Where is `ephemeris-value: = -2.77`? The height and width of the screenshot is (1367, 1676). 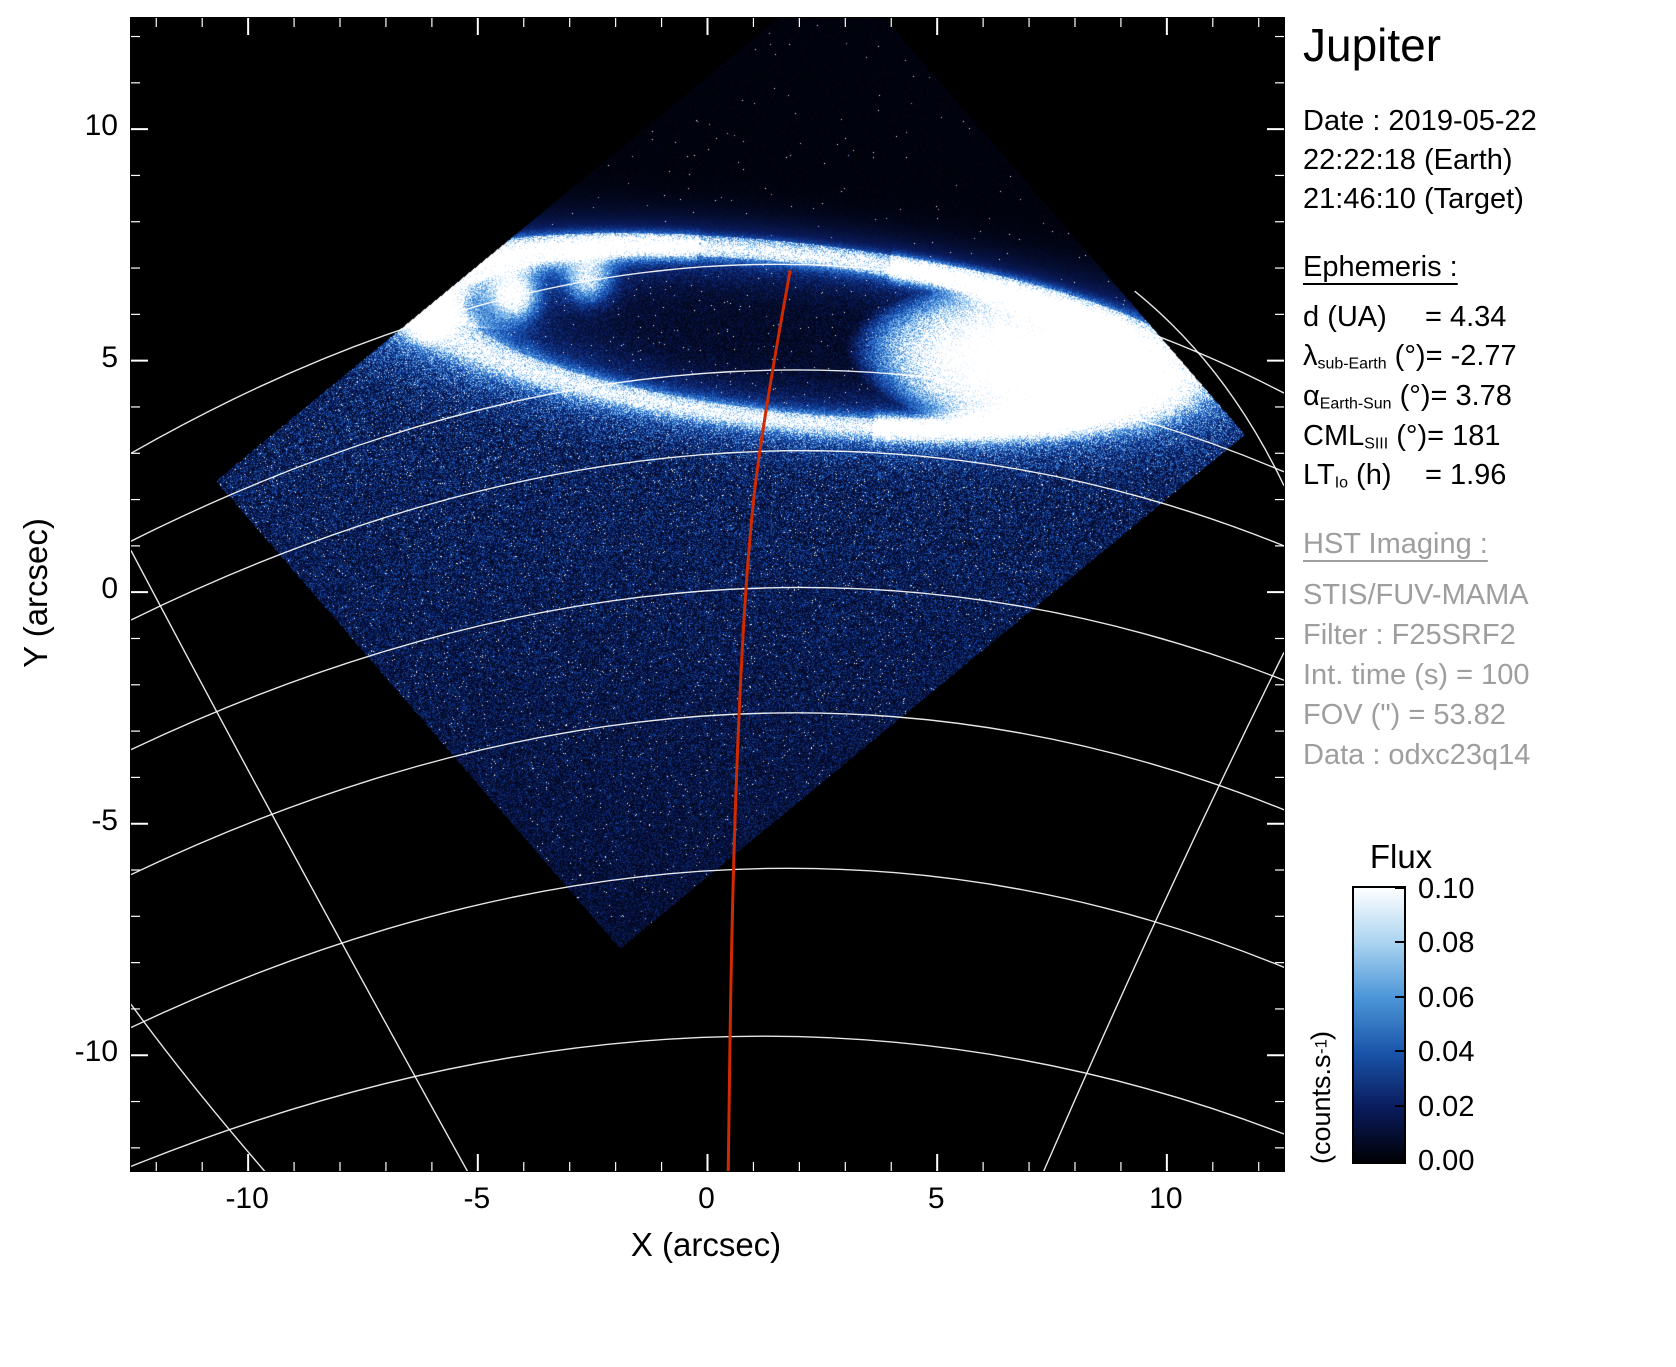
ephemeris-value: = -2.77 is located at coordinates (1471, 356).